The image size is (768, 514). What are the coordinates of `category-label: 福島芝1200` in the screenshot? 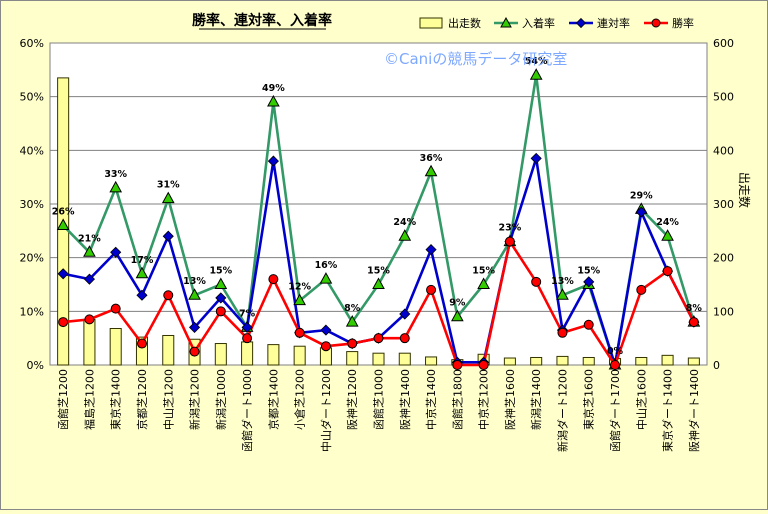 It's located at (89, 399).